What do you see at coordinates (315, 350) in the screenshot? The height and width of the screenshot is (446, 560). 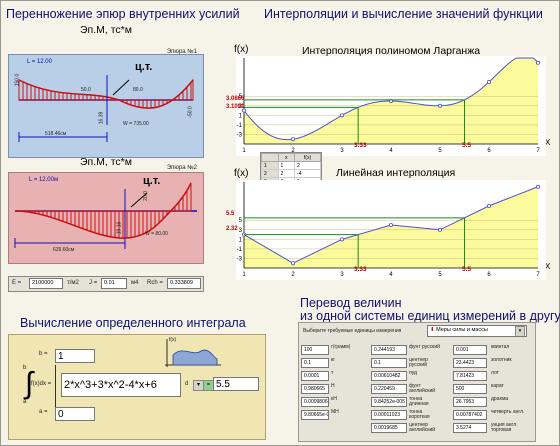 I see `unit-value-field: 100` at bounding box center [315, 350].